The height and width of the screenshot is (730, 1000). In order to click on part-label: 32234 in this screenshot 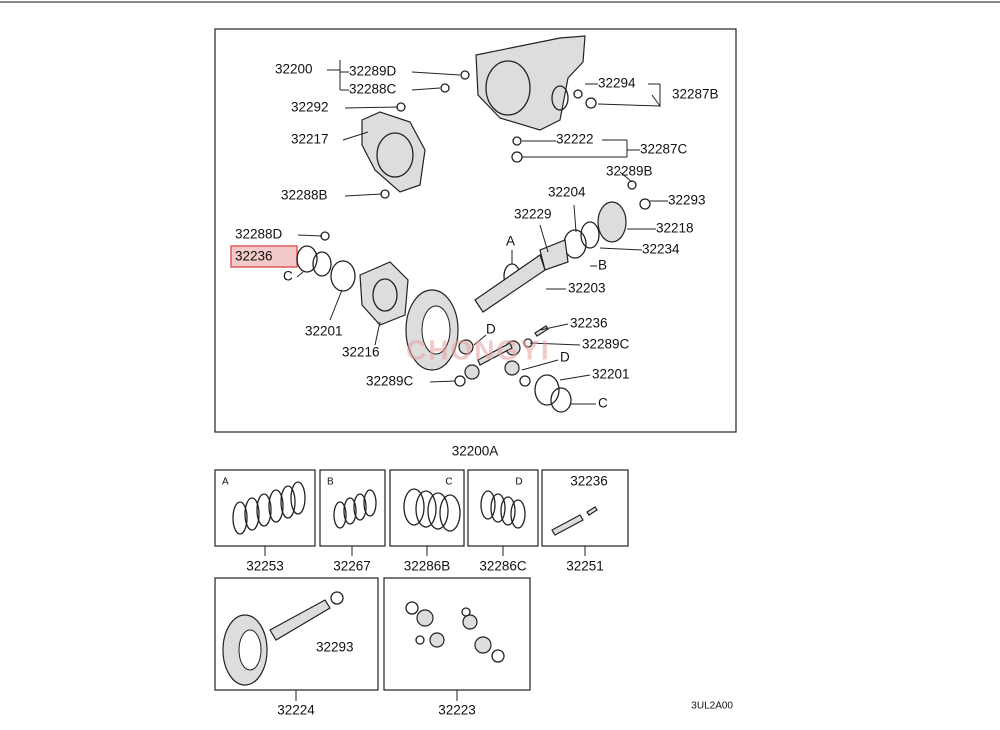, I will do `click(661, 249)`.